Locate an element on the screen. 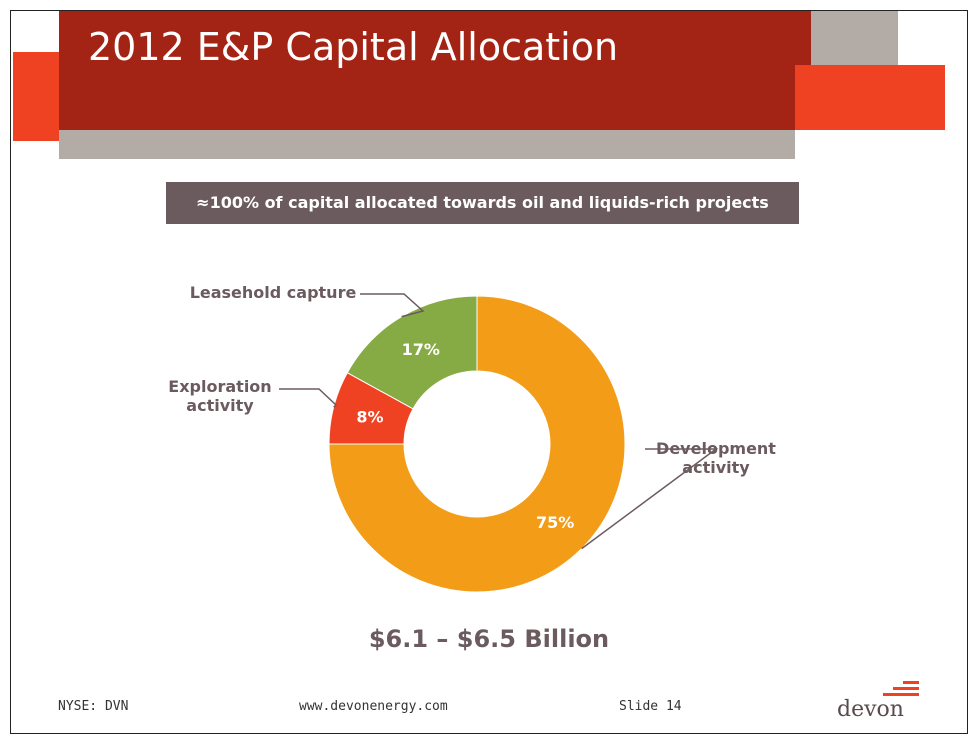 Image resolution: width=978 pixels, height=745 pixels. footer-slide-number: Slide 14 is located at coordinates (650, 706).